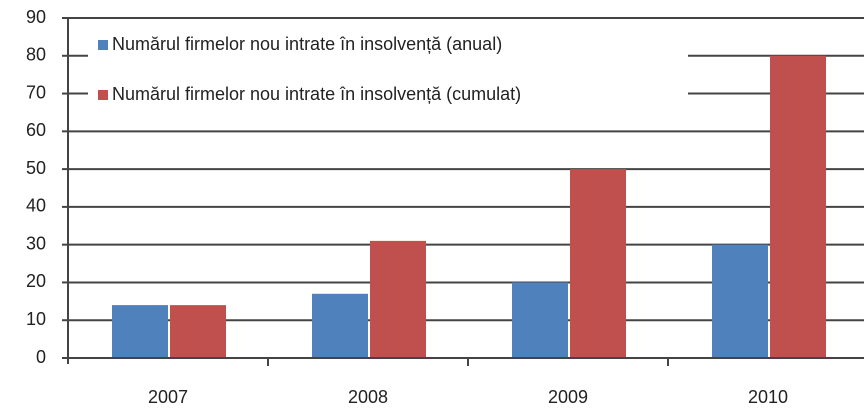  Describe the element at coordinates (36, 319) in the screenshot. I see `y-tick-label: 10` at that location.